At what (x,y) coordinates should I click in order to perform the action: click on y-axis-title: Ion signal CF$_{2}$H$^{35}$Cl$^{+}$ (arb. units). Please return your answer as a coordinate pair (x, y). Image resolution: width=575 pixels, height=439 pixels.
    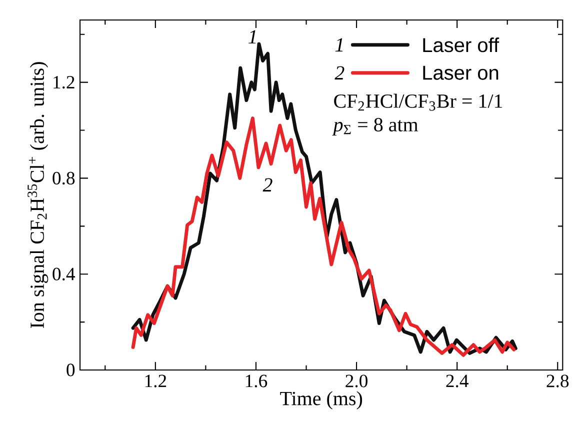
    Looking at the image, I should click on (38, 195).